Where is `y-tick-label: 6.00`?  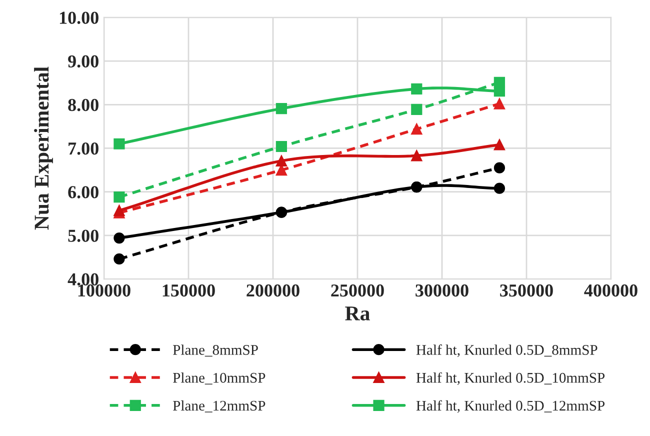 y-tick-label: 6.00 is located at coordinates (83, 192).